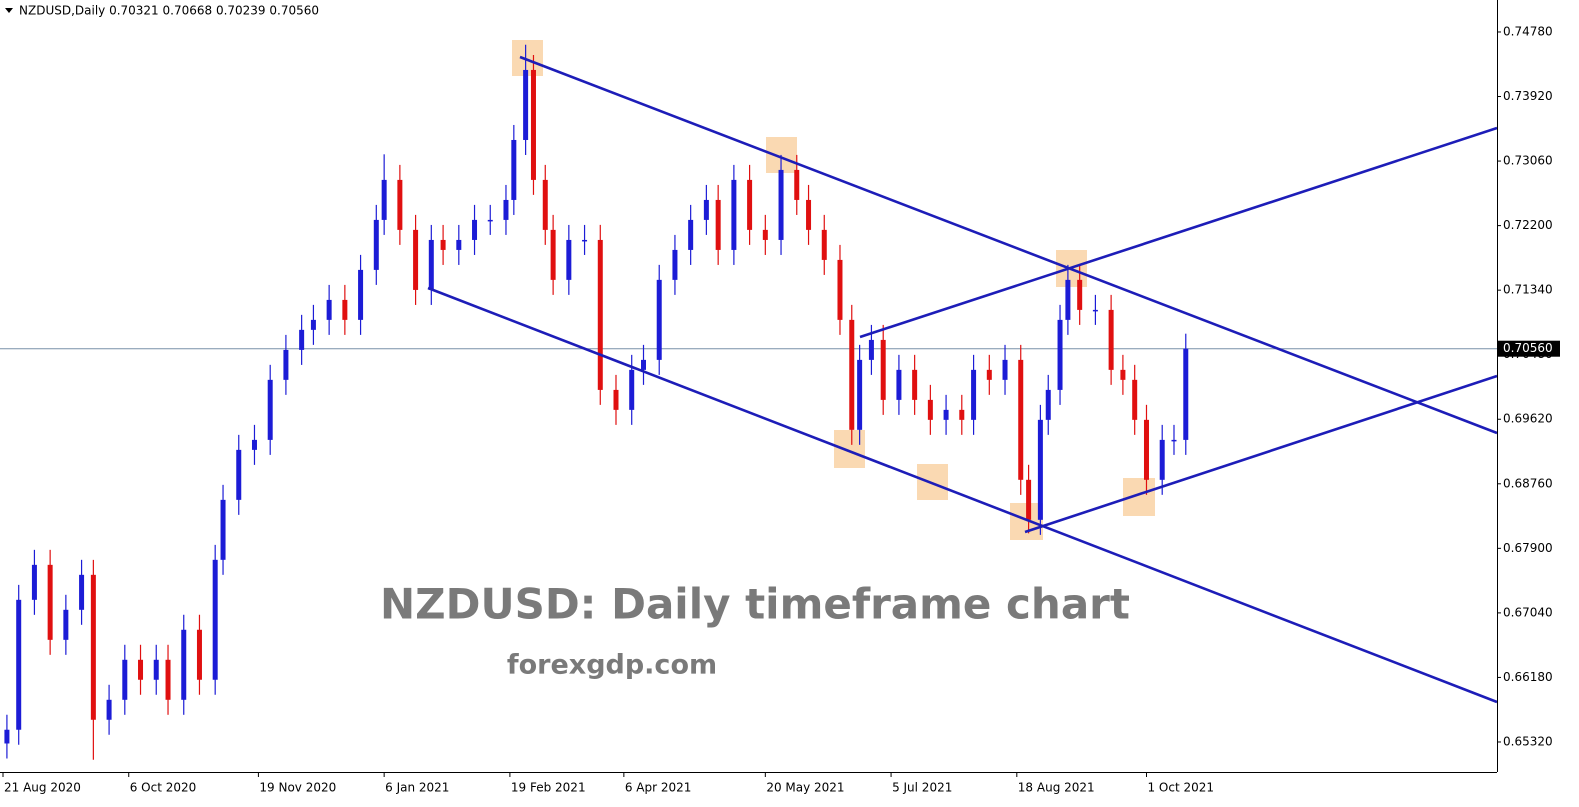  I want to click on y-tick-label: 0.66180, so click(1528, 677).